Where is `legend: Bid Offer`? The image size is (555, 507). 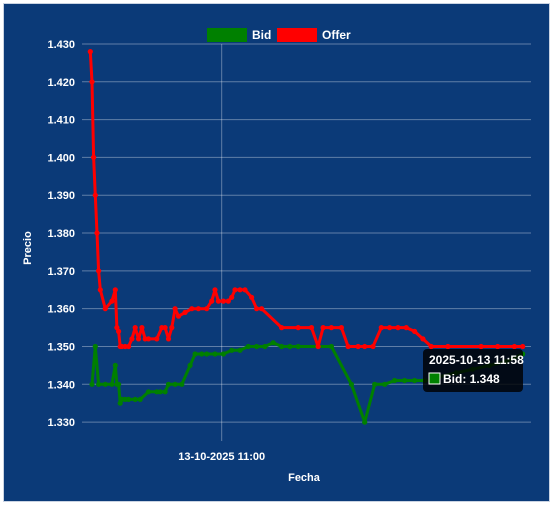 legend: Bid Offer is located at coordinates (279, 35).